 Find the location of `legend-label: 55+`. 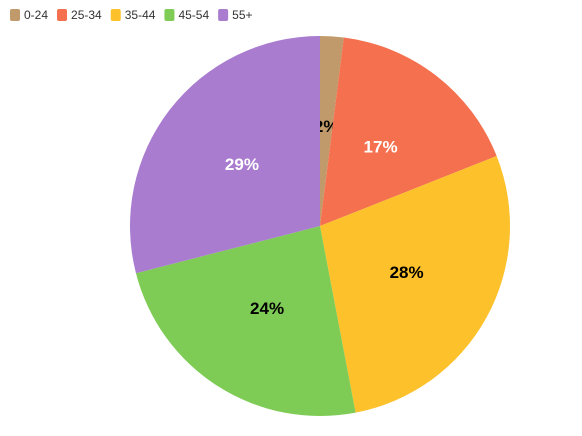

legend-label: 55+ is located at coordinates (242, 15).